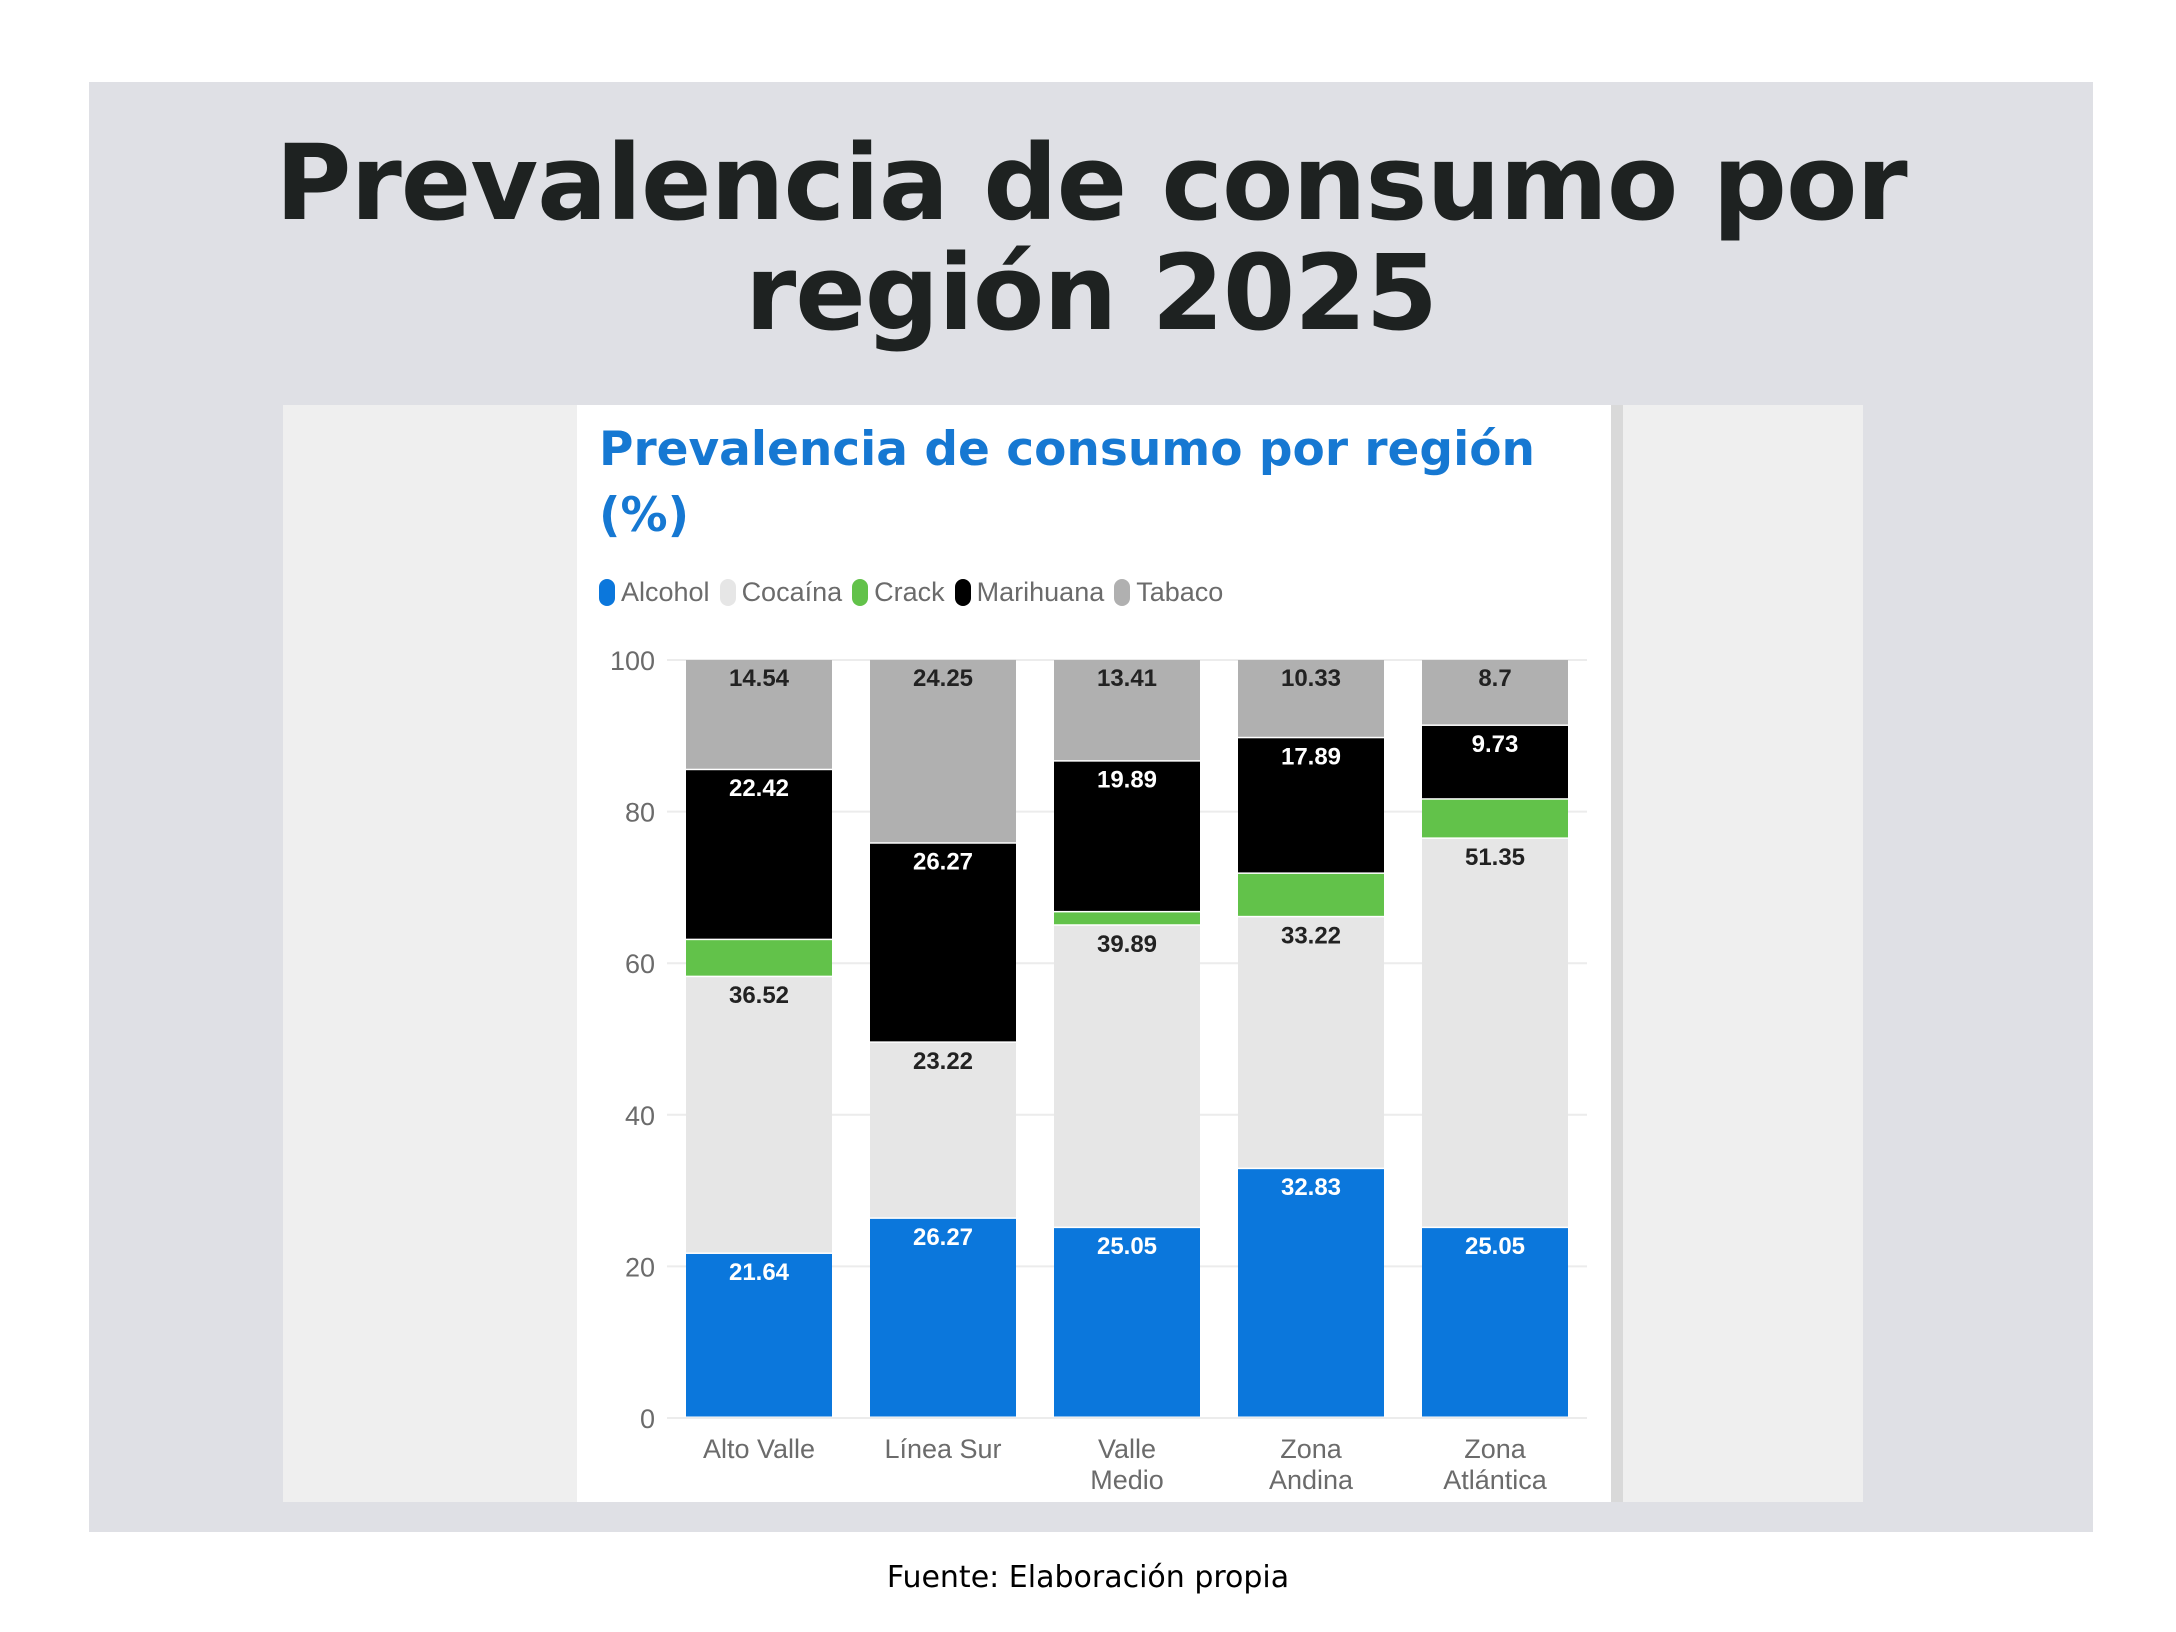 Image resolution: width=2176 pixels, height=1632 pixels. I want to click on data-label: 21.64, so click(759, 1272).